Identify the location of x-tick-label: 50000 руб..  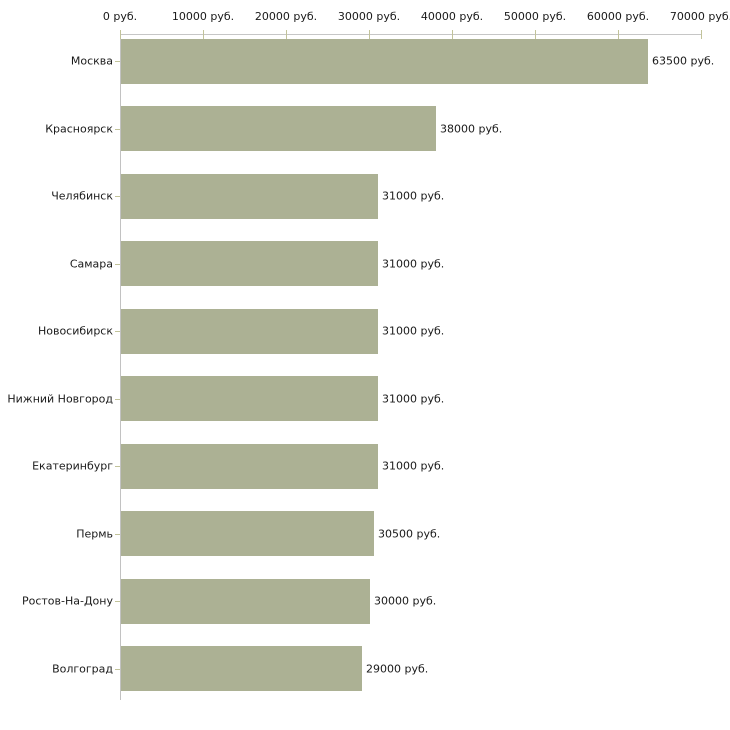
(535, 16).